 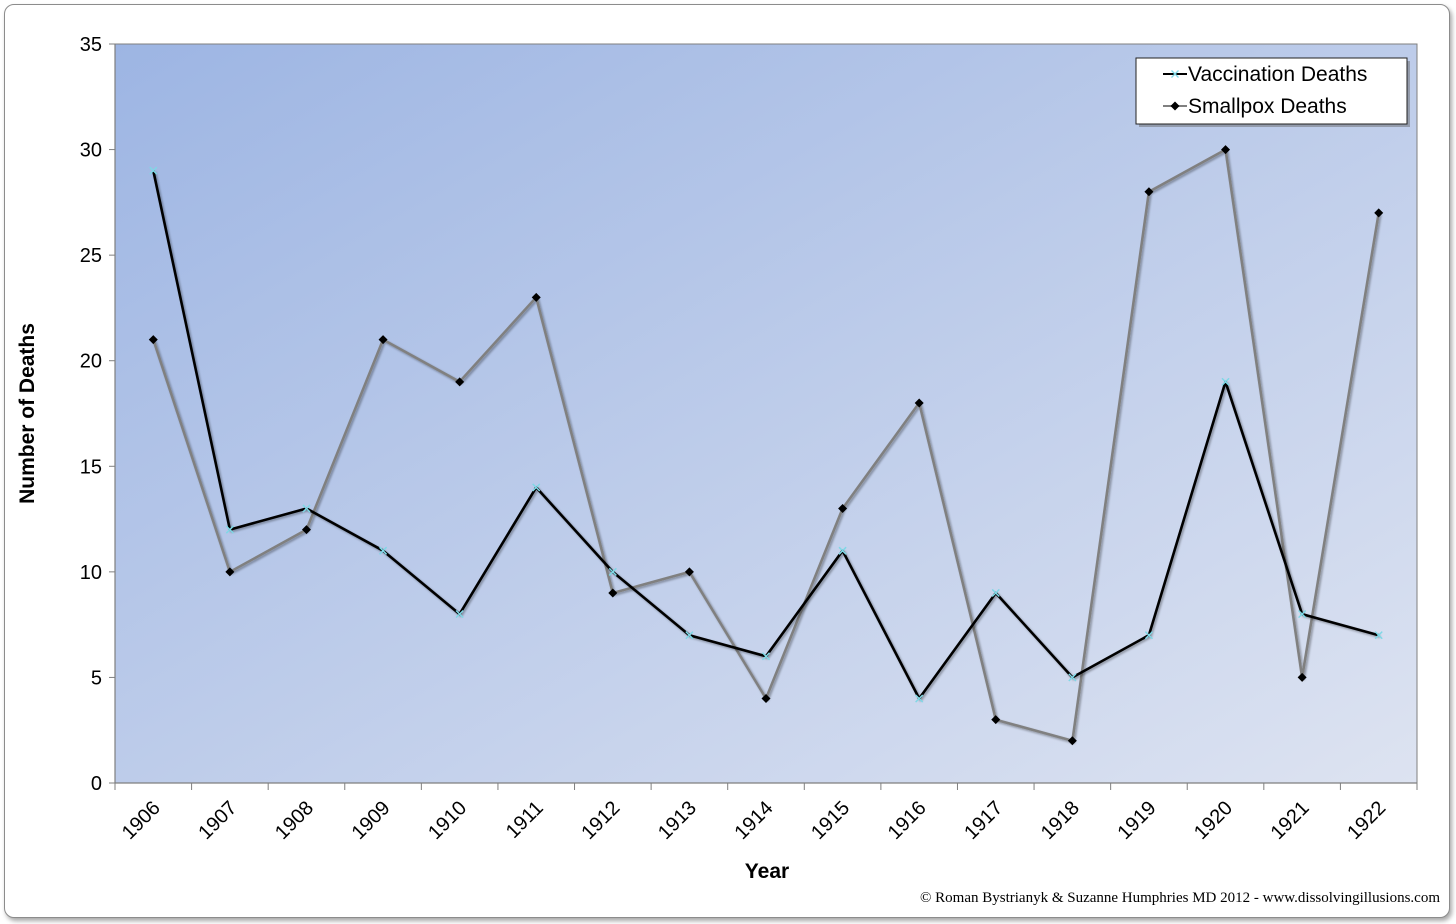 What do you see at coordinates (767, 871) in the screenshot?
I see `x-axis-title: Year` at bounding box center [767, 871].